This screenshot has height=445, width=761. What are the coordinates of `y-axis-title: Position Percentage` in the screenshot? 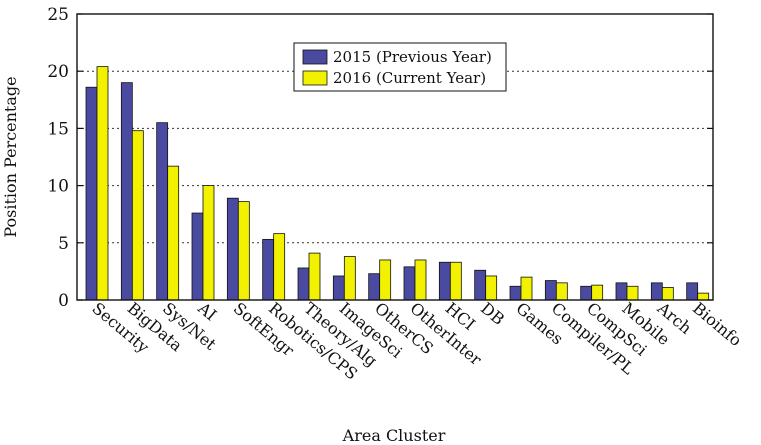 It's located at (10, 156).